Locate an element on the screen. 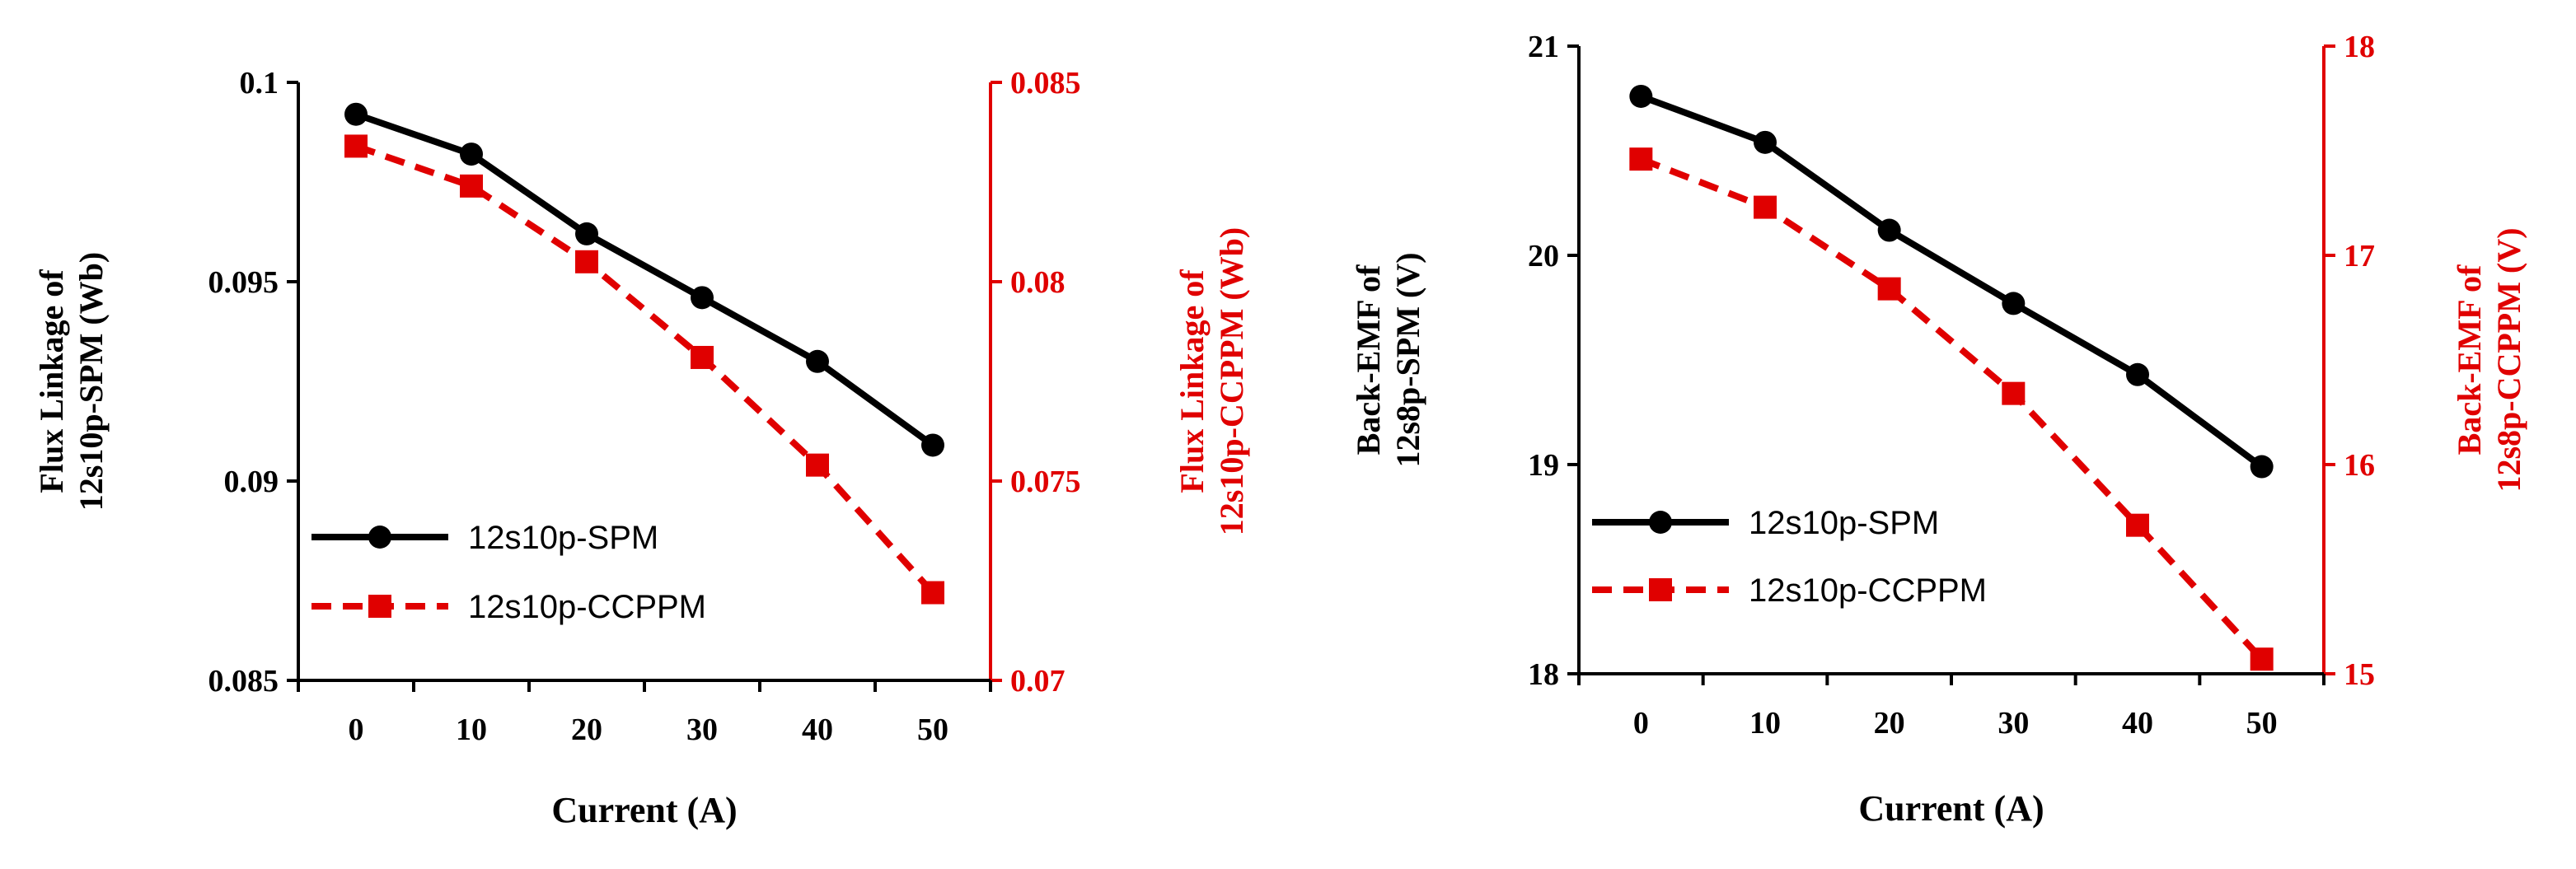 The width and height of the screenshot is (2576, 869). right-tick-label: 15 is located at coordinates (2359, 674).